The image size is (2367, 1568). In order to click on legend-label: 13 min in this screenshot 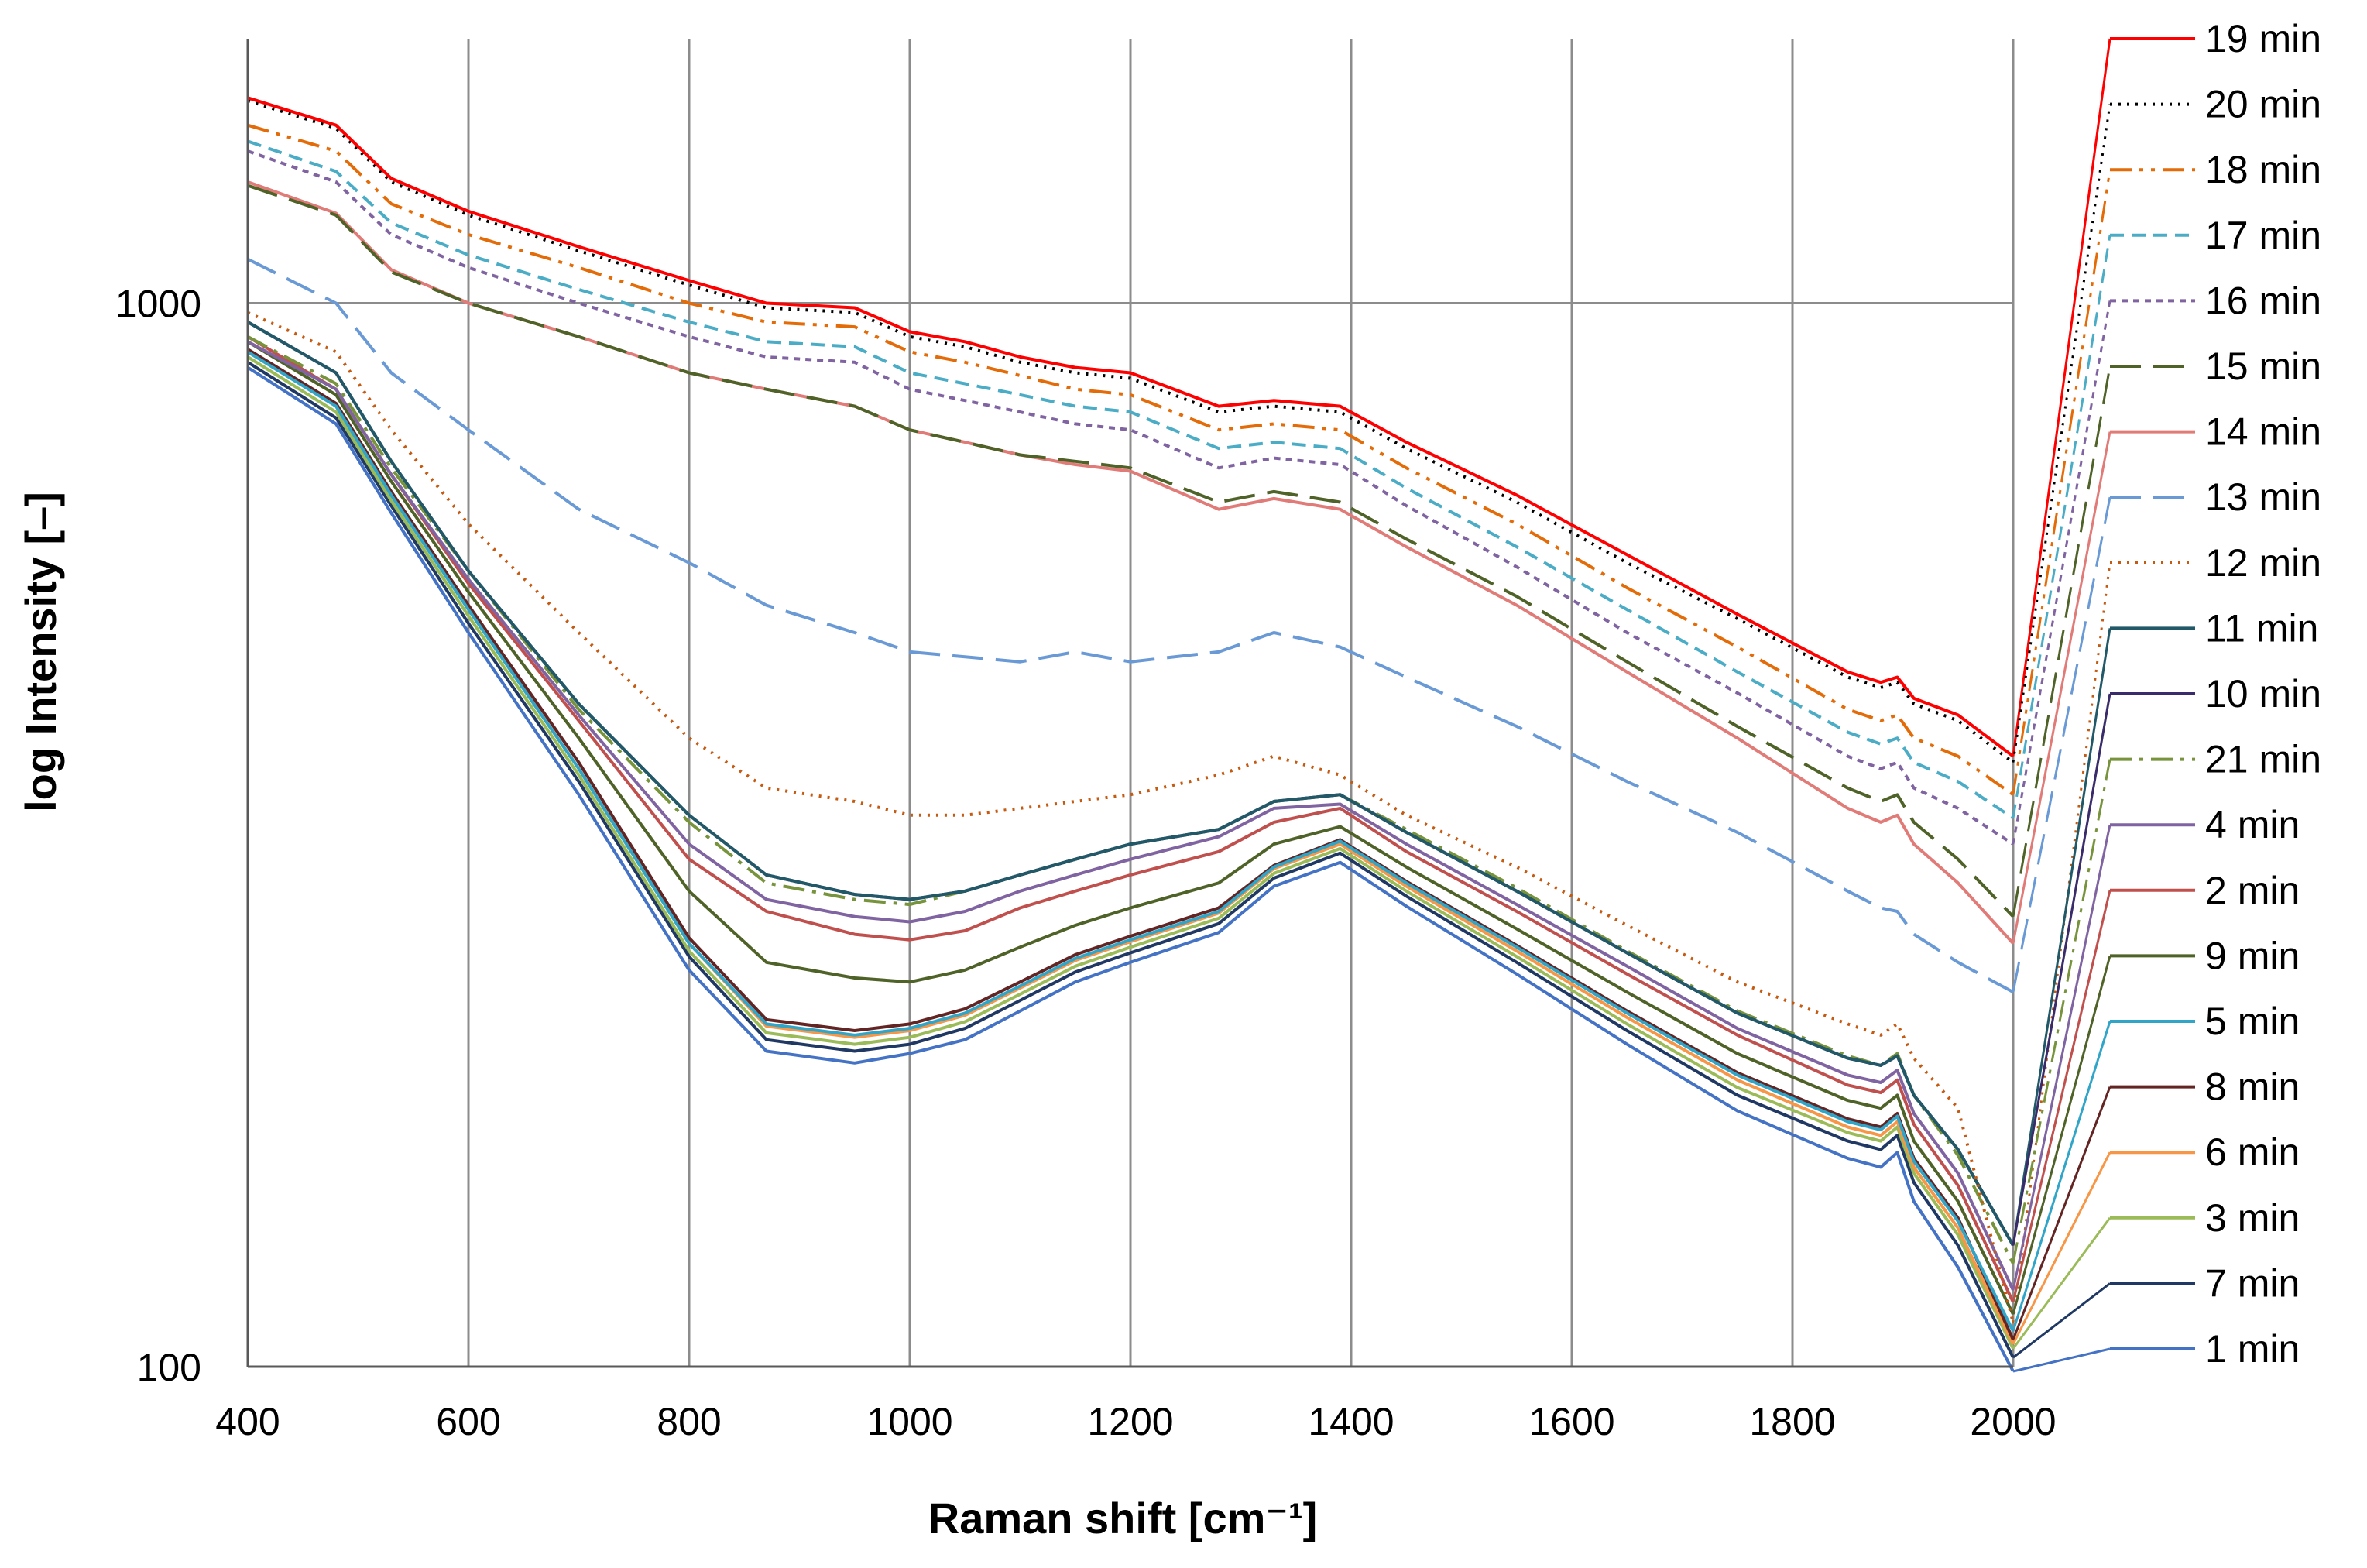, I will do `click(2263, 497)`.